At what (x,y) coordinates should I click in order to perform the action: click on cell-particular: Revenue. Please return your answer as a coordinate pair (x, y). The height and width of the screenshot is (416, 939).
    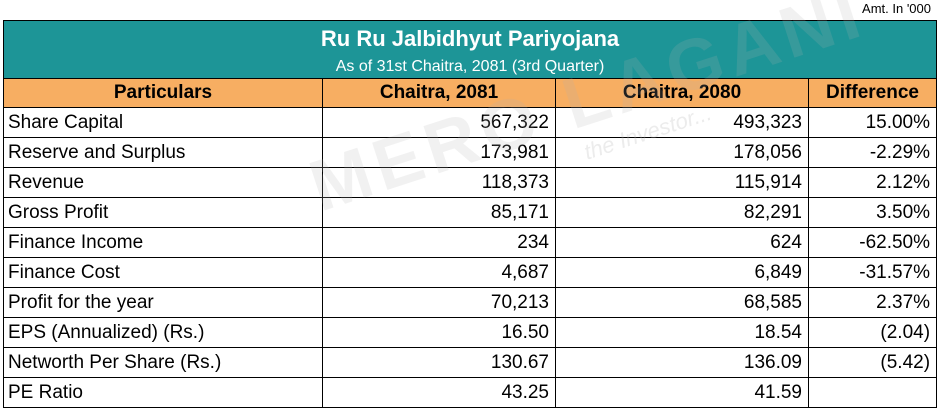
    Looking at the image, I should click on (163, 182).